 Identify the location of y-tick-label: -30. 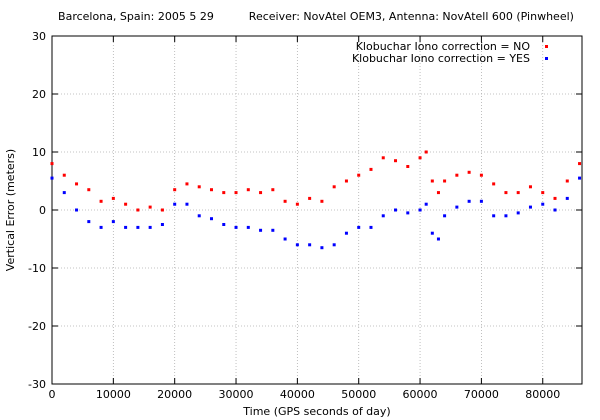
(37, 384).